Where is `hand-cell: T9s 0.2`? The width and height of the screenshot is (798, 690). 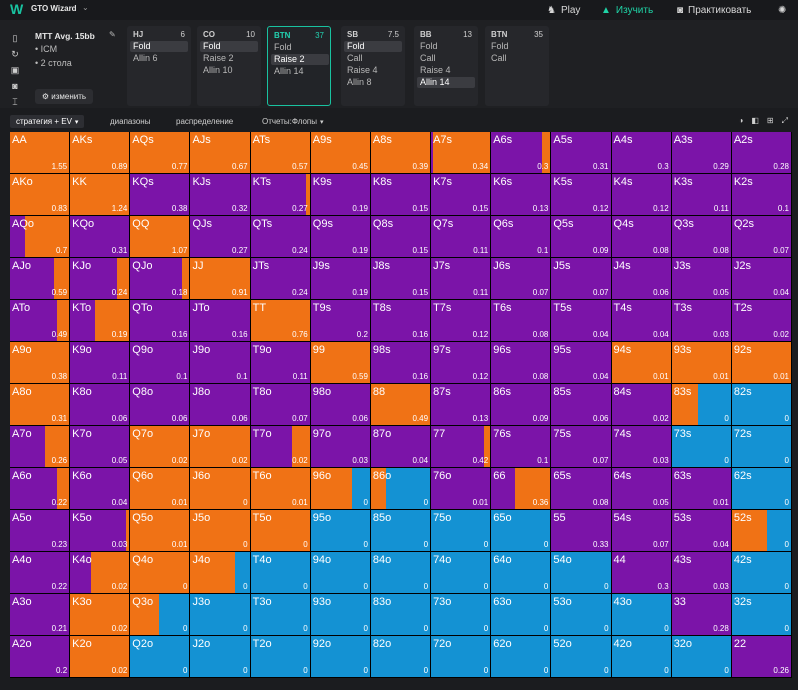 hand-cell: T9s 0.2 is located at coordinates (340, 321).